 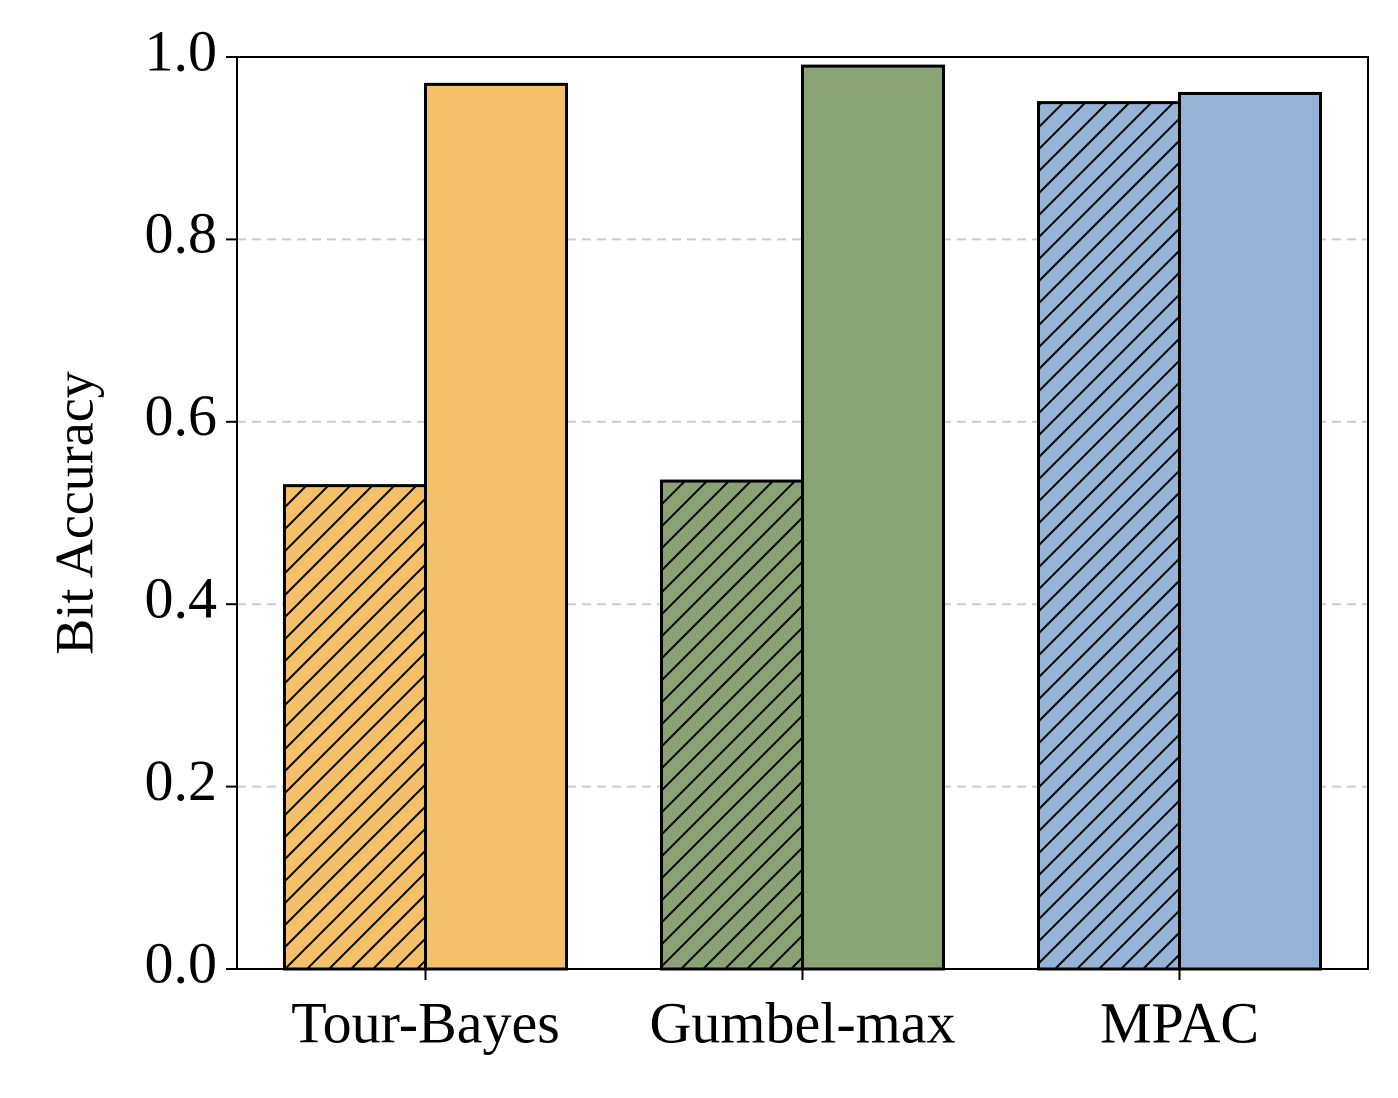 What do you see at coordinates (802, 1022) in the screenshot?
I see `x-tick-label: Gumbel-max` at bounding box center [802, 1022].